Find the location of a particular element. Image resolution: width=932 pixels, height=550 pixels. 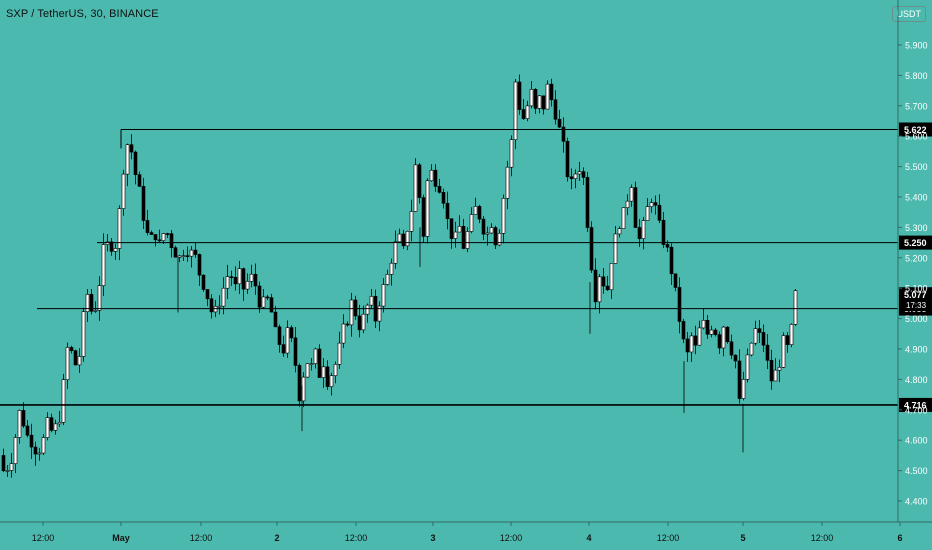

currency-badge: USDT is located at coordinates (908, 14).